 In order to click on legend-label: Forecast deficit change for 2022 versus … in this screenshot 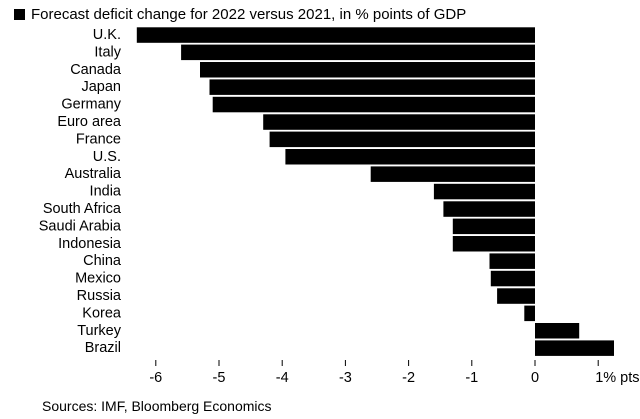, I will do `click(249, 14)`.